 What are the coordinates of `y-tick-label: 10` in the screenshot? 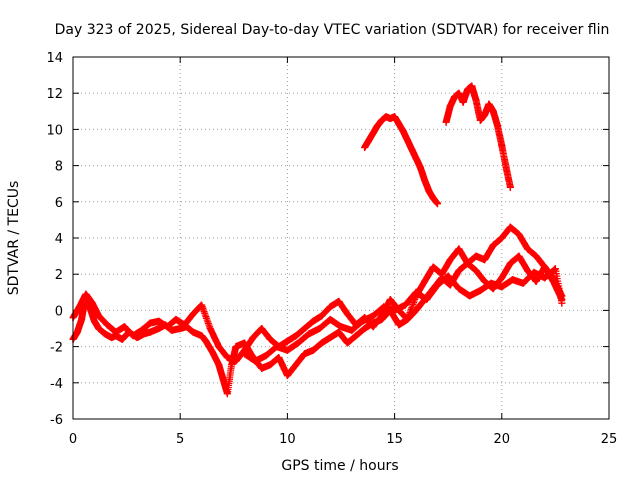 It's located at (54, 130).